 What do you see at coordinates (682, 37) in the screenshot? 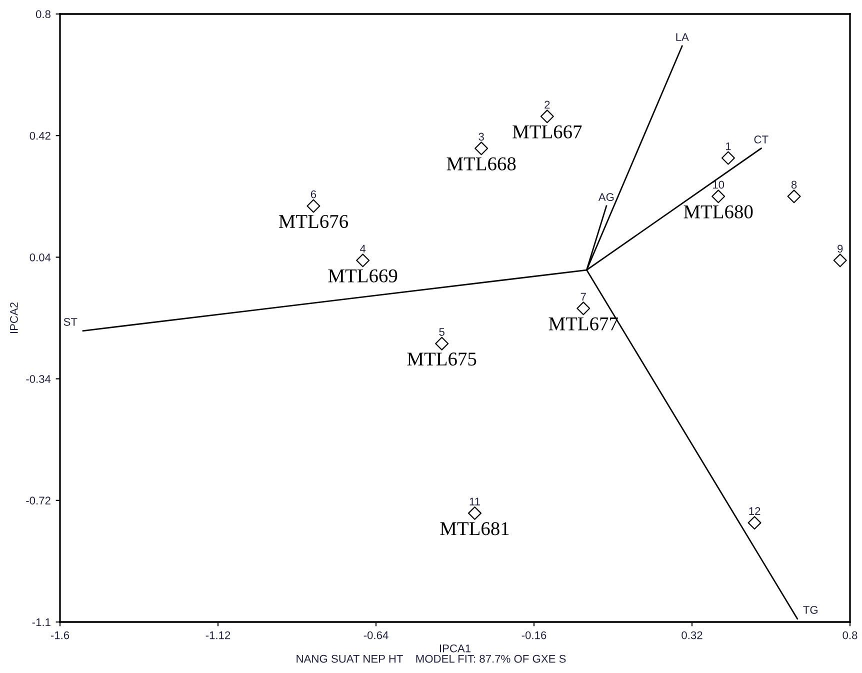
I see `series-label: LA` at bounding box center [682, 37].